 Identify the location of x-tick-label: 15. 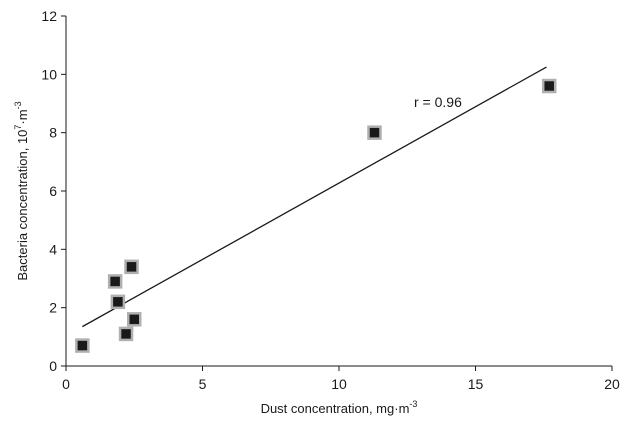
(476, 384).